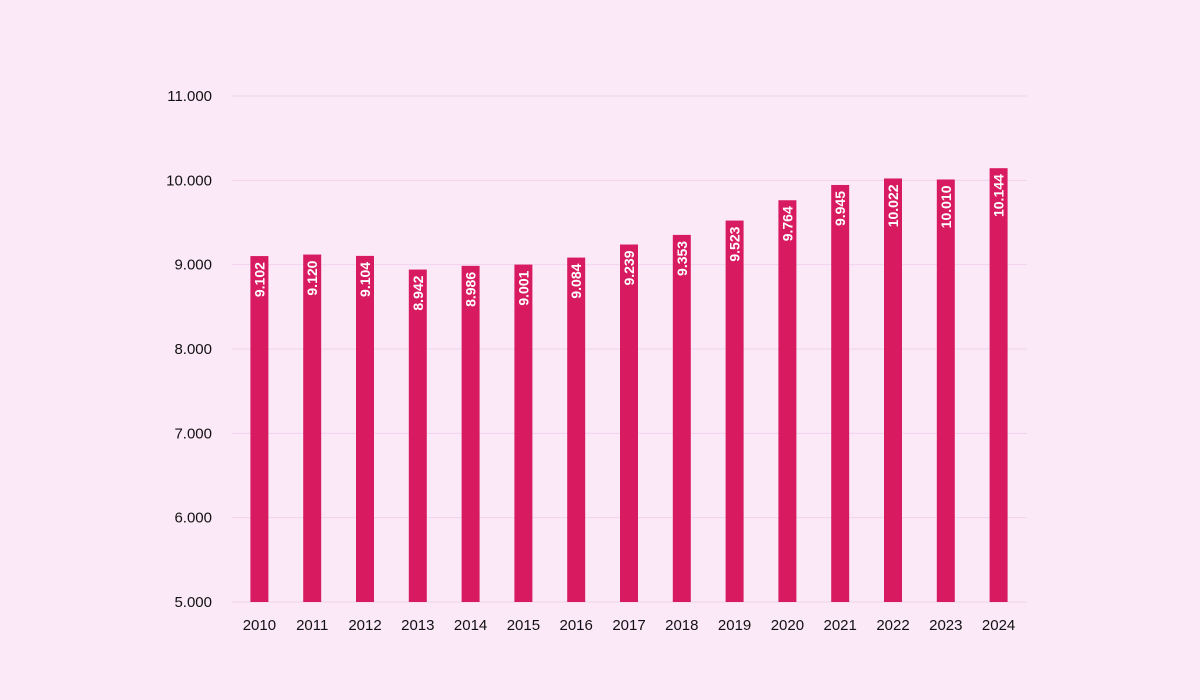  Describe the element at coordinates (893, 205) in the screenshot. I see `bar-value-label: 10.022` at that location.